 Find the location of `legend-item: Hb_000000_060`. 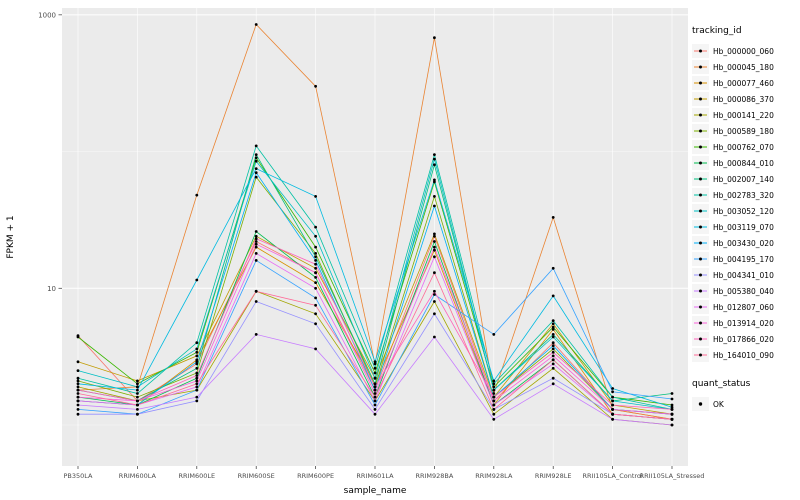

legend-item: Hb_000000_060 is located at coordinates (745, 51).